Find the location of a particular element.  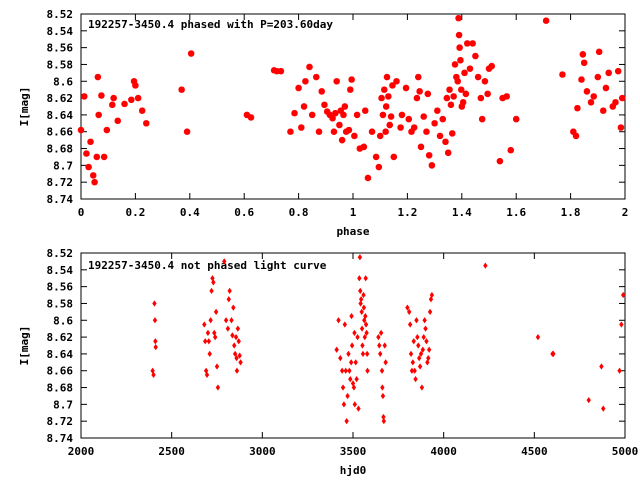

y-tick-label: 8.7 is located at coordinates (63, 404).